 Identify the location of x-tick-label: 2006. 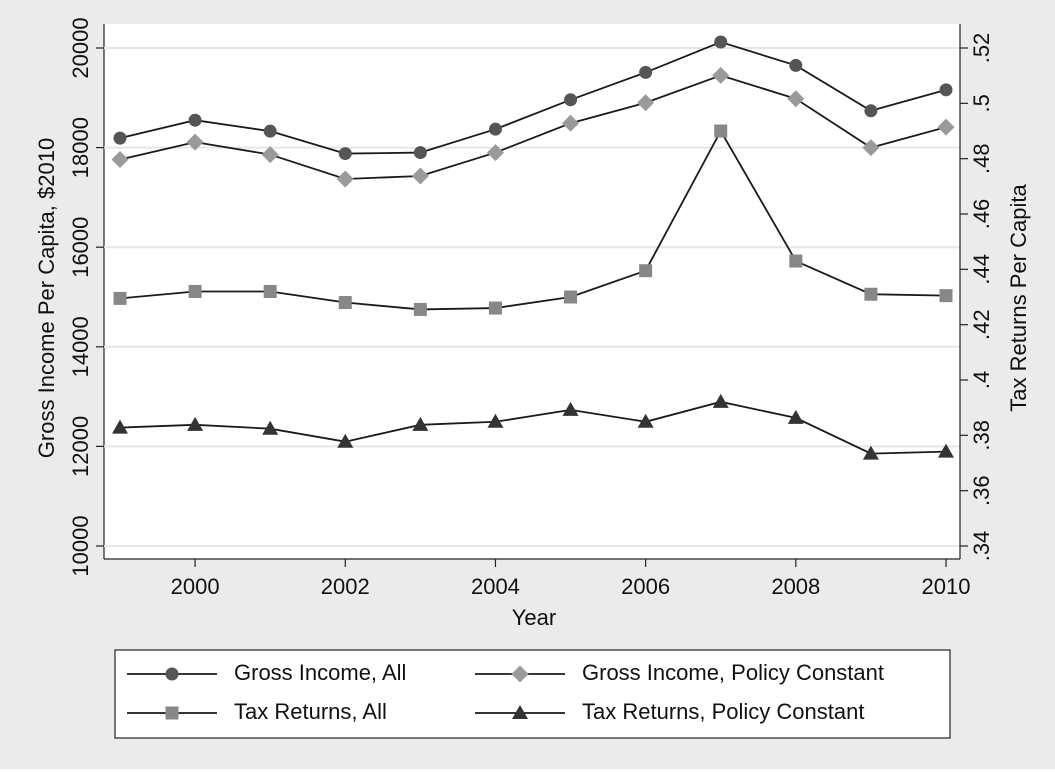
(645, 586).